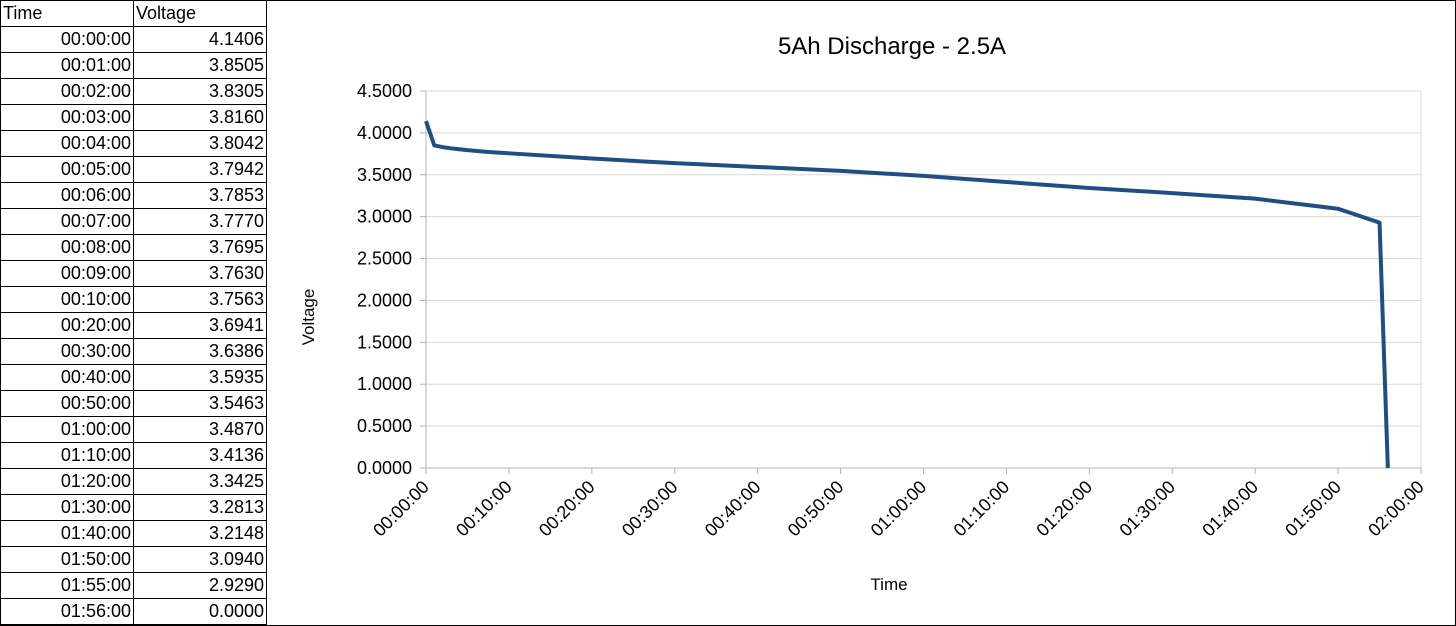 The height and width of the screenshot is (626, 1456). I want to click on table-row: 01:40:00 3.2148, so click(133, 533).